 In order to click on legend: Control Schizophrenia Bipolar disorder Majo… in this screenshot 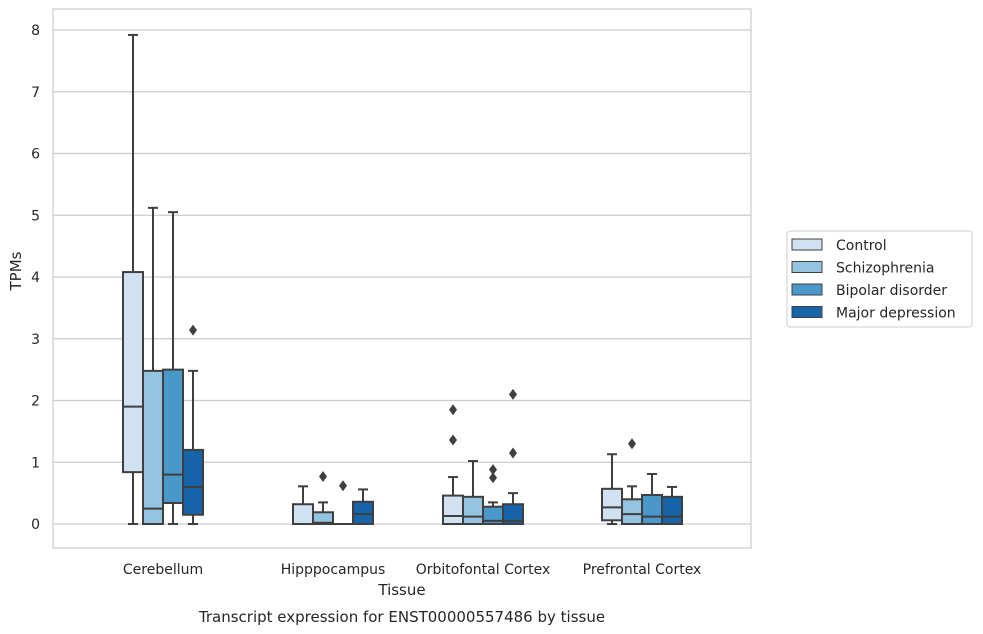, I will do `click(879, 279)`.